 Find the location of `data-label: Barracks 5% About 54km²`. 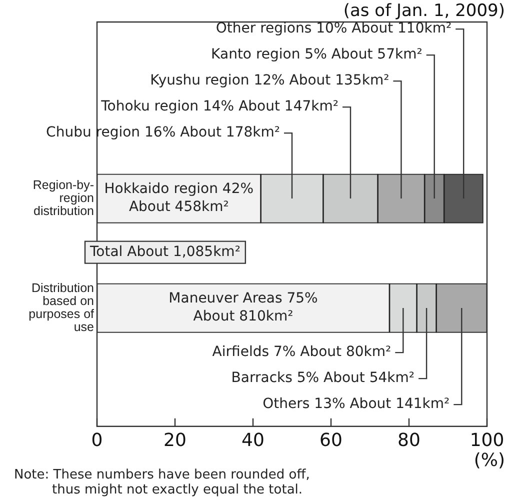

data-label: Barracks 5% About 54km² is located at coordinates (323, 378).